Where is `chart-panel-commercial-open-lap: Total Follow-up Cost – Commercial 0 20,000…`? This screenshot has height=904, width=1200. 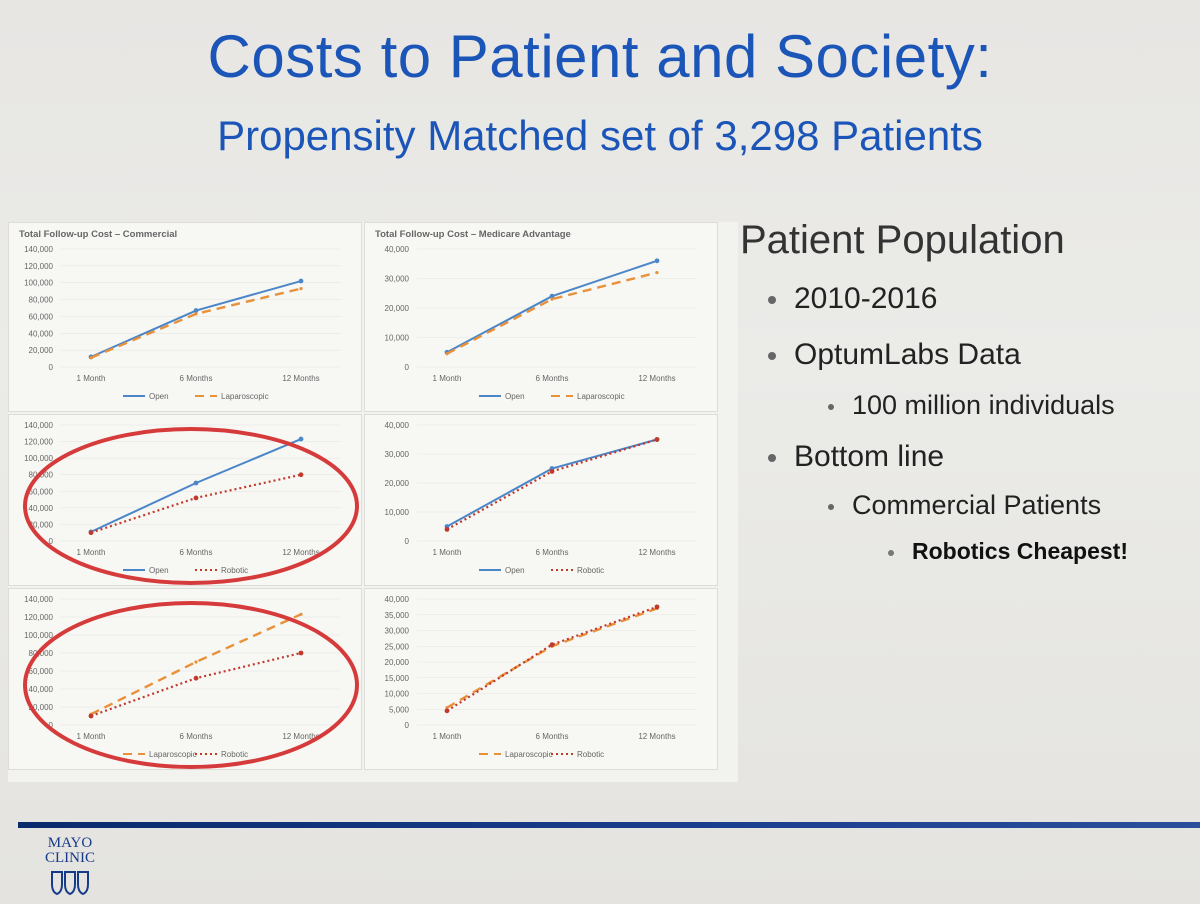
chart-panel-commercial-open-lap: Total Follow-up Cost – Commercial 0 20,000… is located at coordinates (185, 317).